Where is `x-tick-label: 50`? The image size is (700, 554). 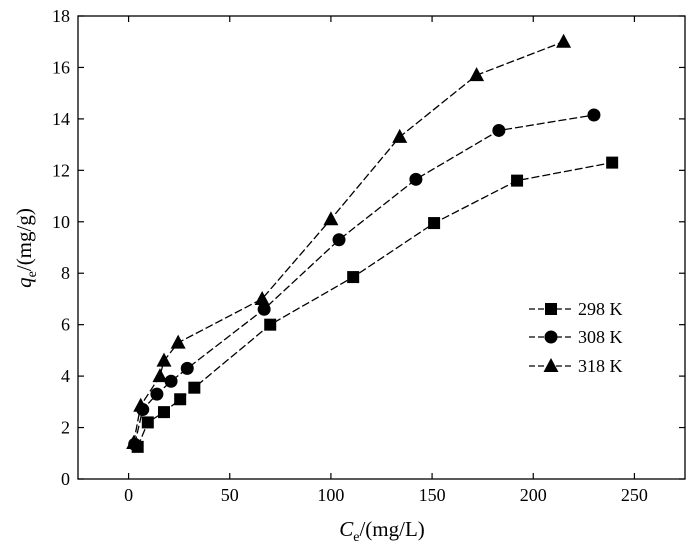 x-tick-label: 50 is located at coordinates (230, 495).